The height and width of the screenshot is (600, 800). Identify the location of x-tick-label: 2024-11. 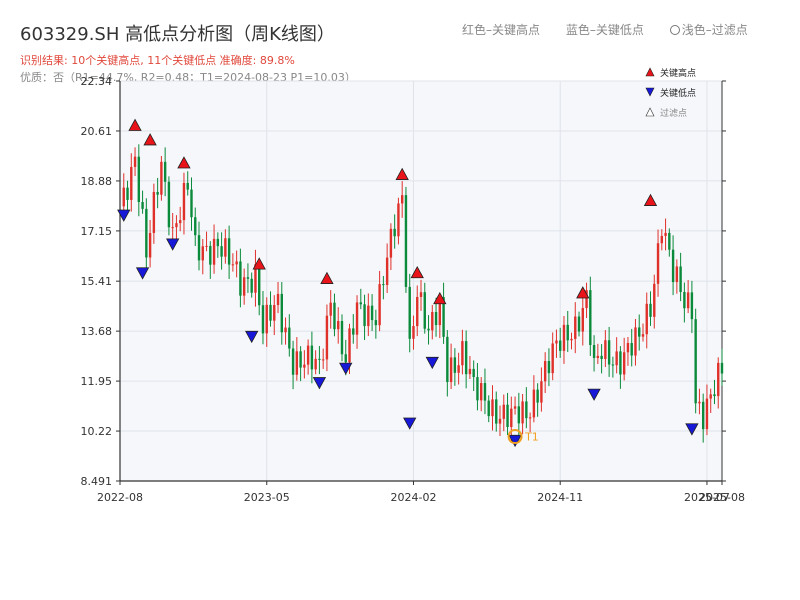
(560, 497).